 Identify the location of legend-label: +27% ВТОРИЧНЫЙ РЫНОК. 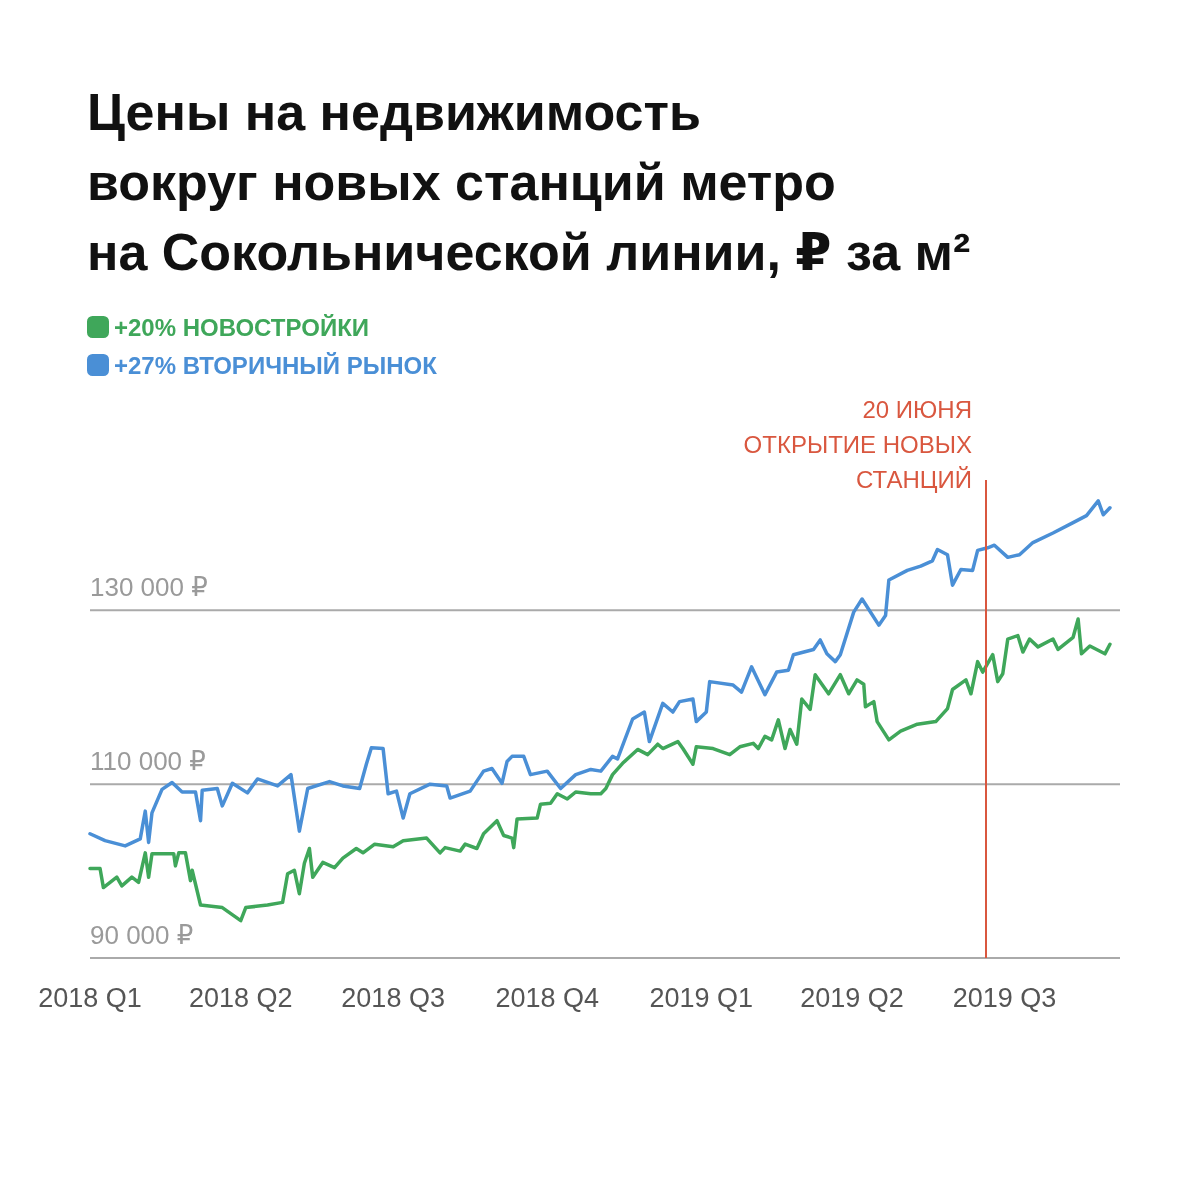
(276, 365).